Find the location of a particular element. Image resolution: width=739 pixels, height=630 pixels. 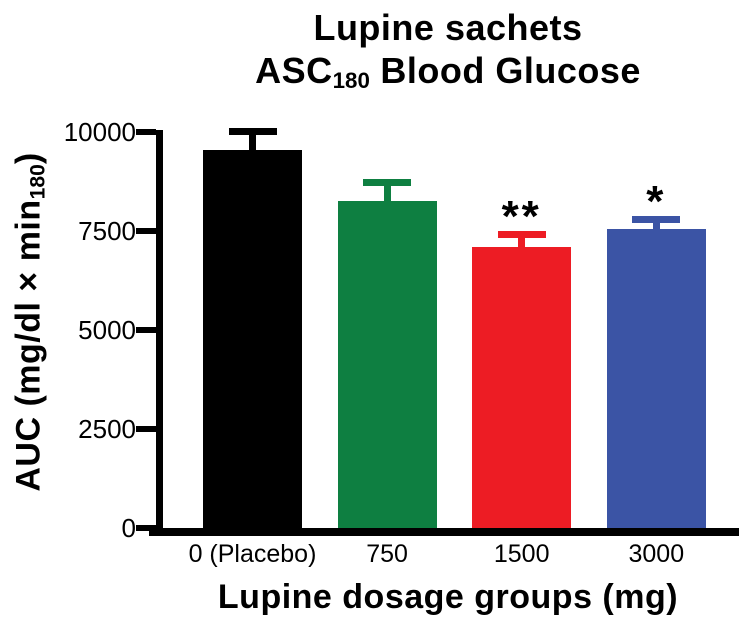

y-axis-tick-label: 10000 is located at coordinates (99, 132).